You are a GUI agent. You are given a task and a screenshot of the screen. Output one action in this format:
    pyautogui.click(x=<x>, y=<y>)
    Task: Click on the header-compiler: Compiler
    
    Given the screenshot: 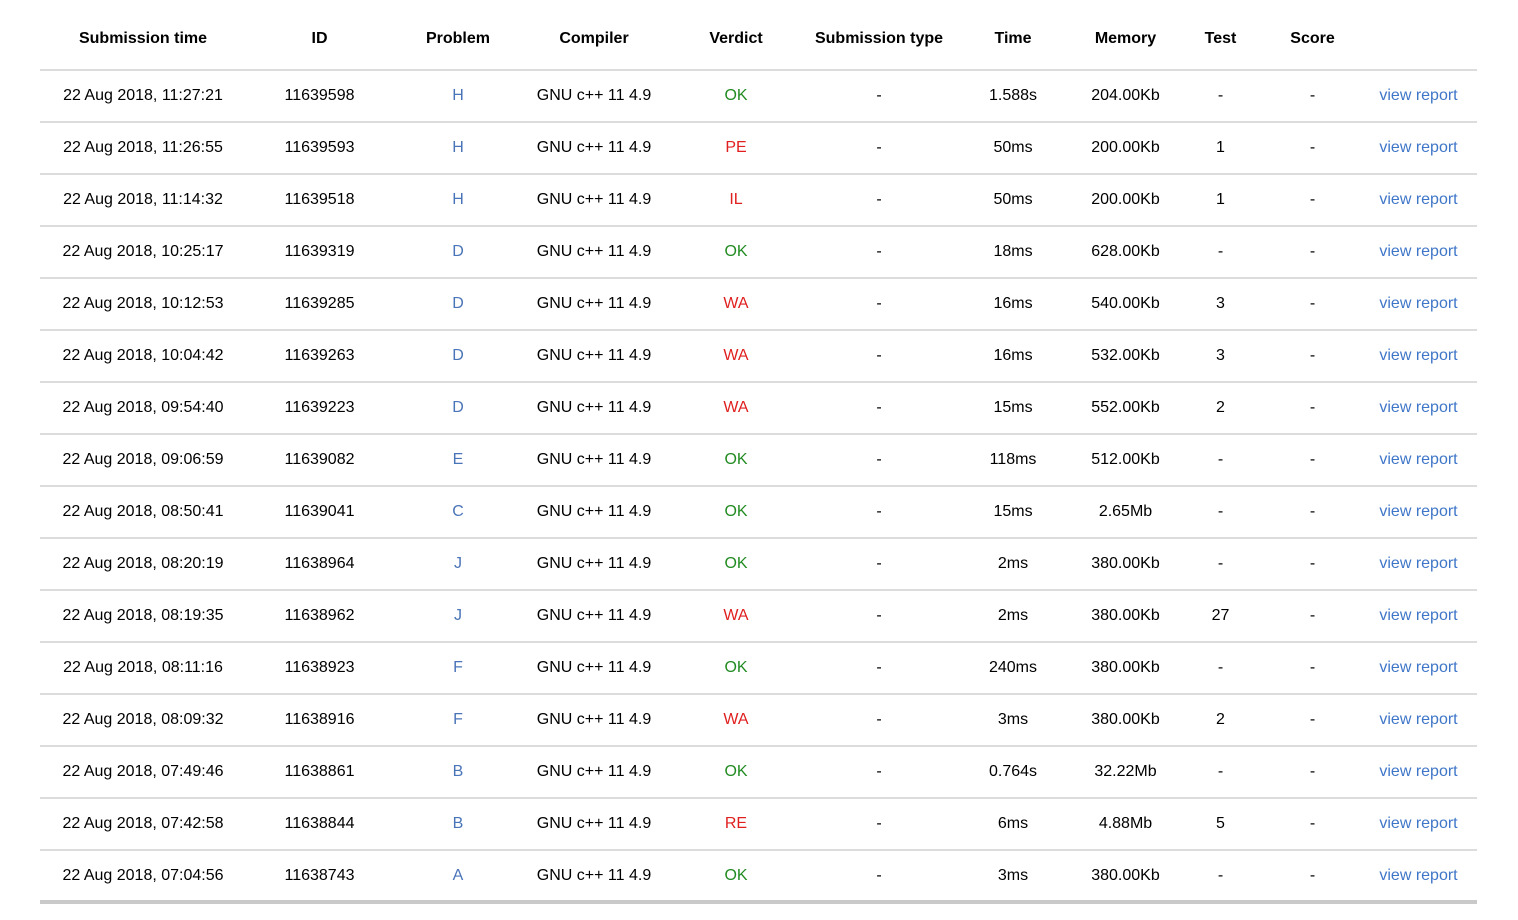 What is the action you would take?
    pyautogui.click(x=594, y=35)
    